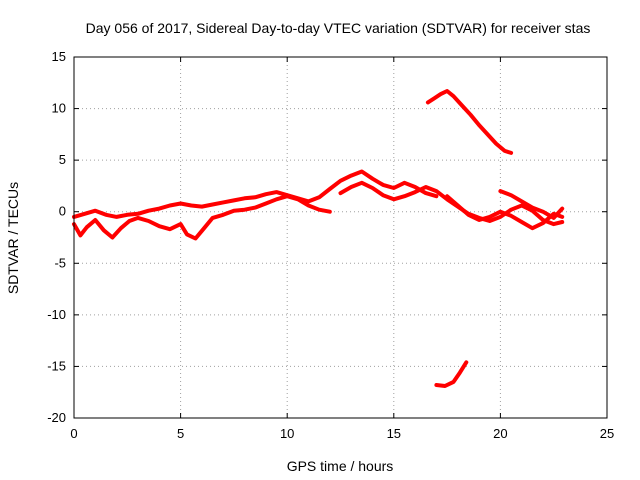  Describe the element at coordinates (394, 433) in the screenshot. I see `x-tick-label: 15` at that location.